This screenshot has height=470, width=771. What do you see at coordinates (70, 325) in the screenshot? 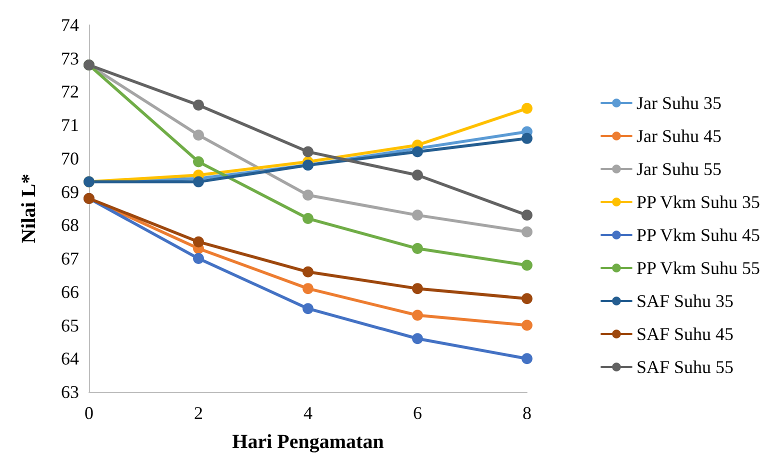
I see `y-tick-label: 65` at bounding box center [70, 325].